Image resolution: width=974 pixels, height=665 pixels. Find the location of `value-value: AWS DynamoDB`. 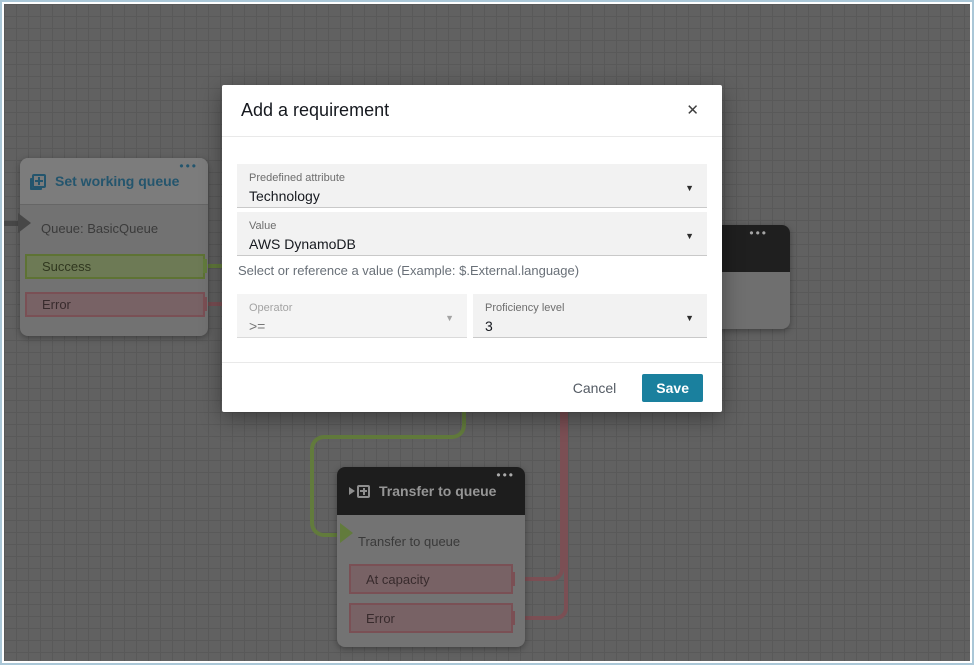

value-value: AWS DynamoDB is located at coordinates (302, 244).